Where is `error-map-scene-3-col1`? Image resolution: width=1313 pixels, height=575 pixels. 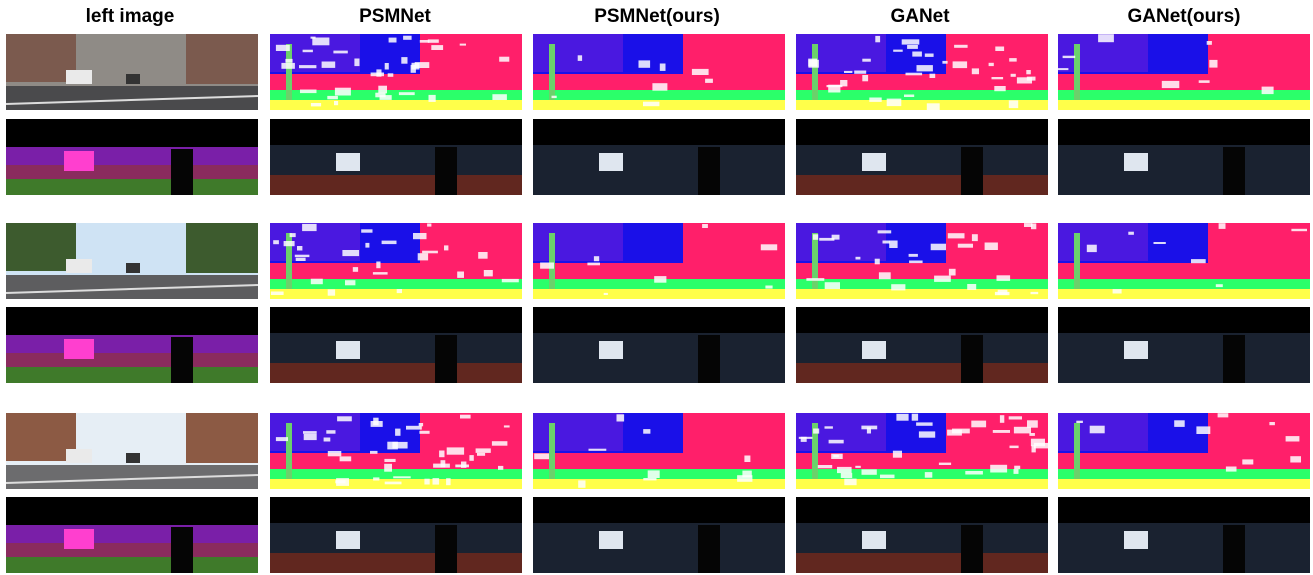 error-map-scene-3-col1 is located at coordinates (396, 535).